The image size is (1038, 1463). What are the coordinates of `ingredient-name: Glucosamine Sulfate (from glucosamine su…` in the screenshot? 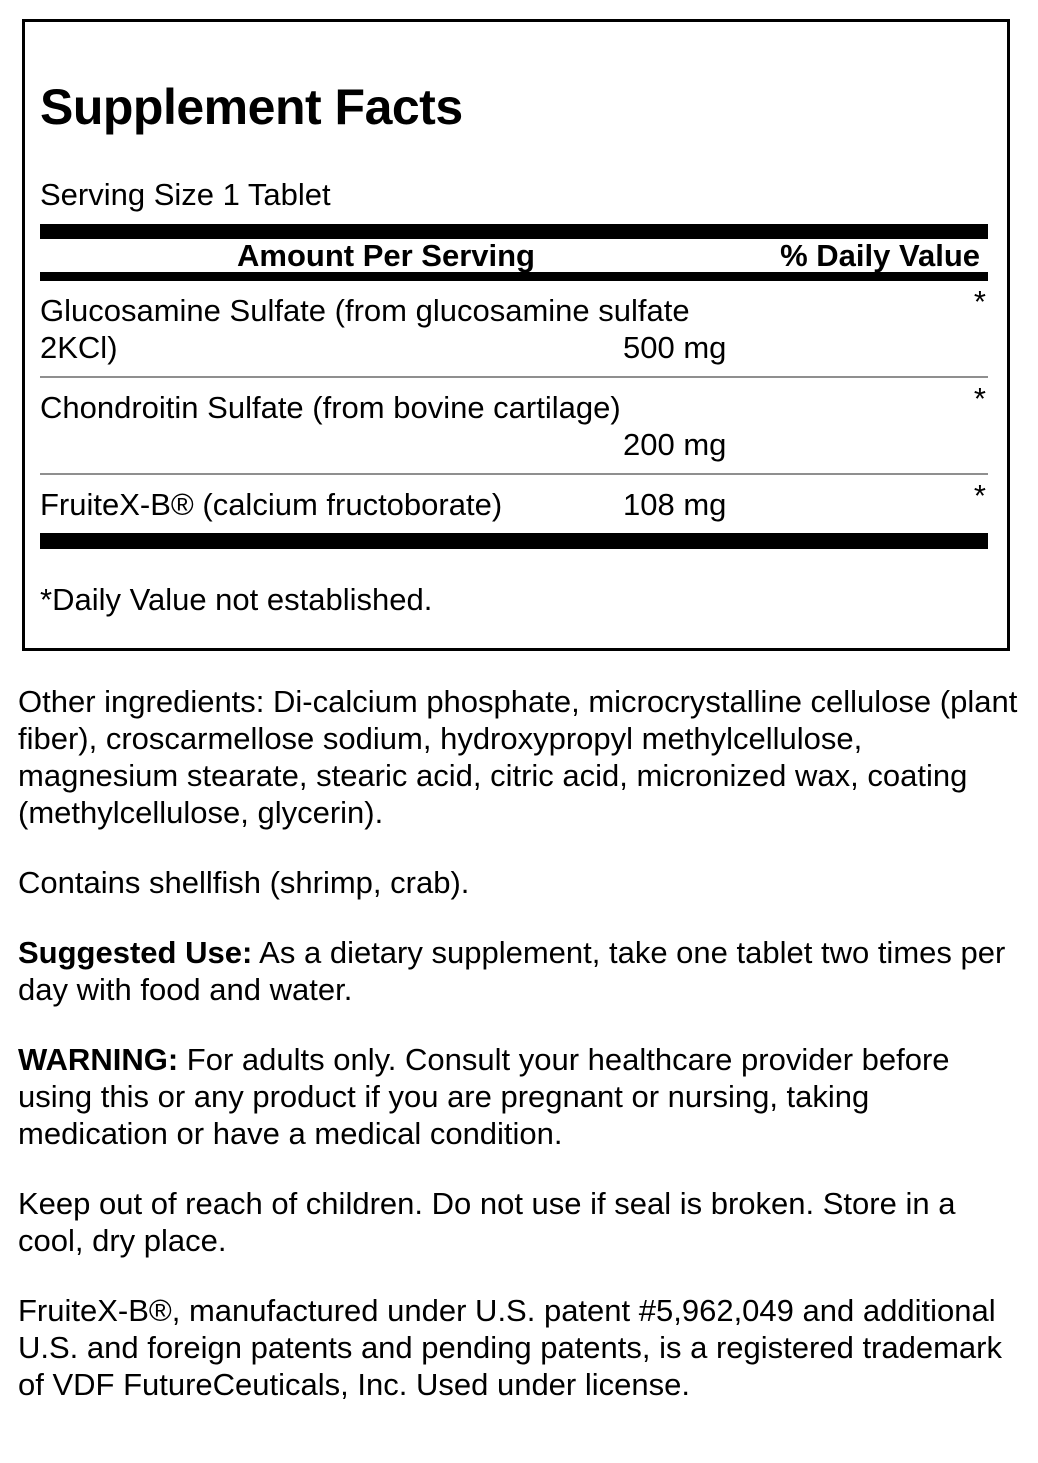 It's located at (365, 329).